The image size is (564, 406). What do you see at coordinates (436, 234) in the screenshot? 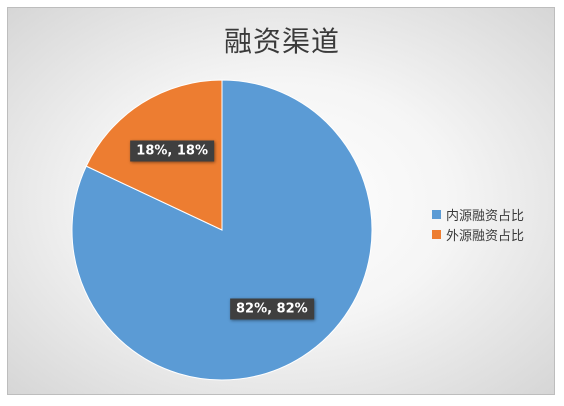
I see `legend-swatch-external` at bounding box center [436, 234].